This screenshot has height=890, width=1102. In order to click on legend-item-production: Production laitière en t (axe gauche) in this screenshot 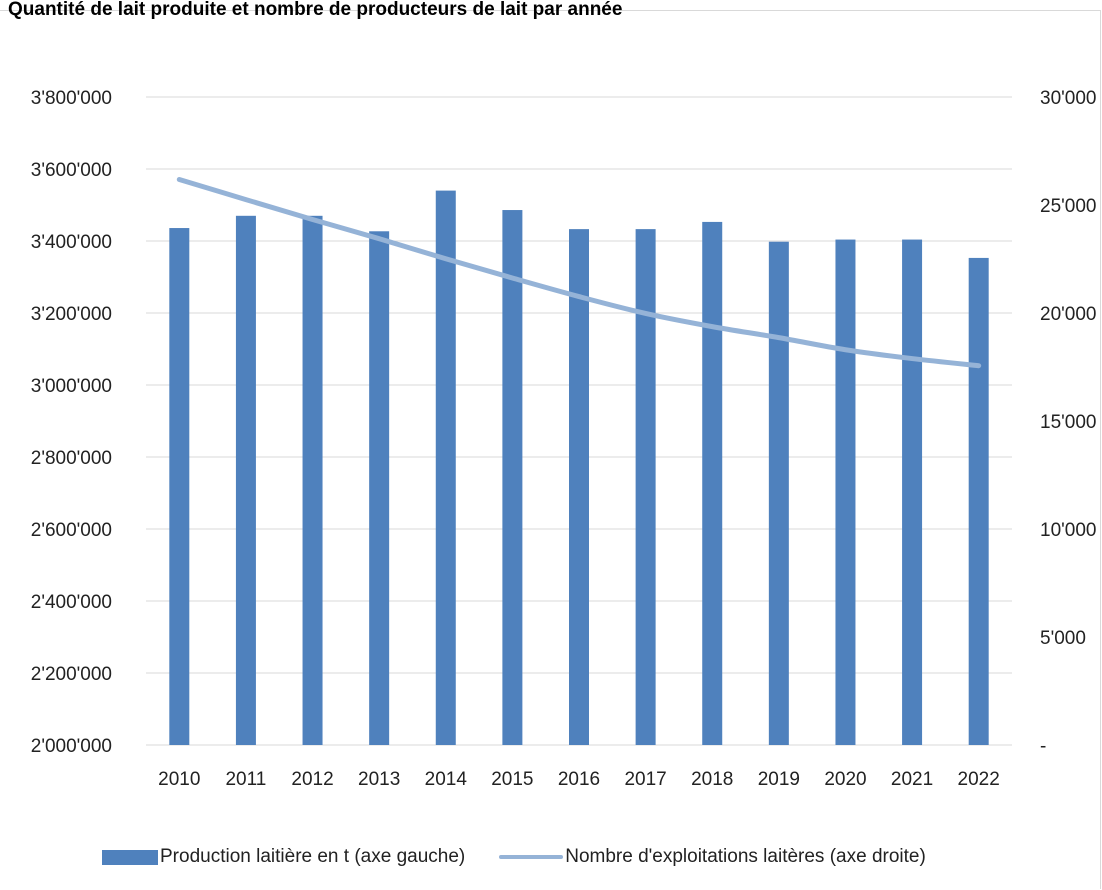, I will do `click(283, 857)`.